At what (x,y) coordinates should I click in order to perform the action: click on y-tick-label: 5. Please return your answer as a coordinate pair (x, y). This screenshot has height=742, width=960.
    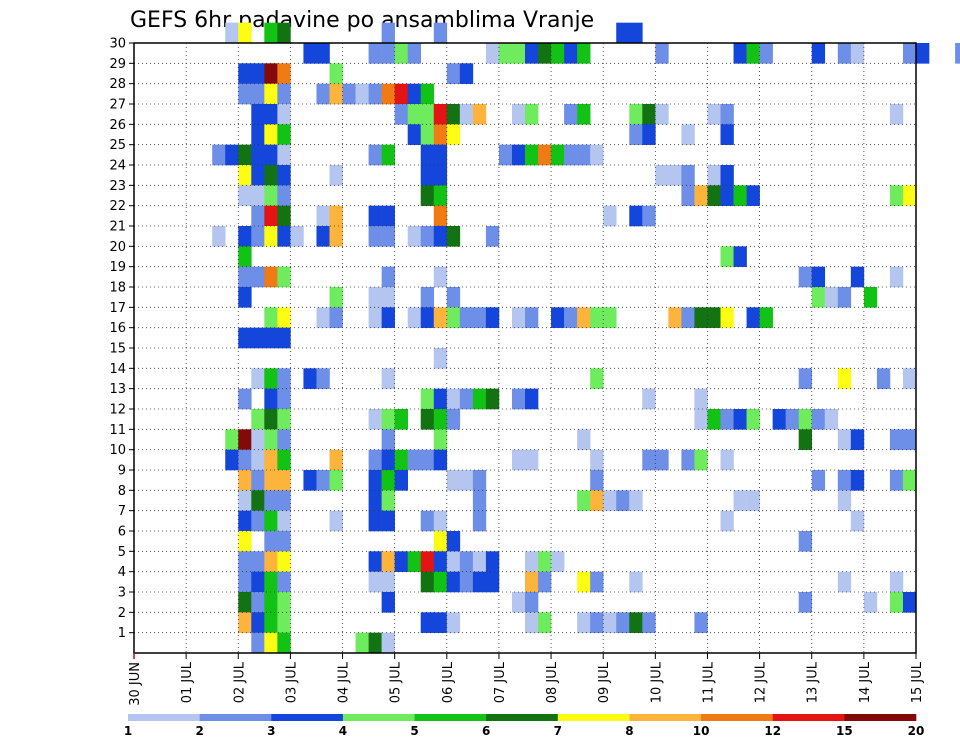
    Looking at the image, I should click on (122, 552).